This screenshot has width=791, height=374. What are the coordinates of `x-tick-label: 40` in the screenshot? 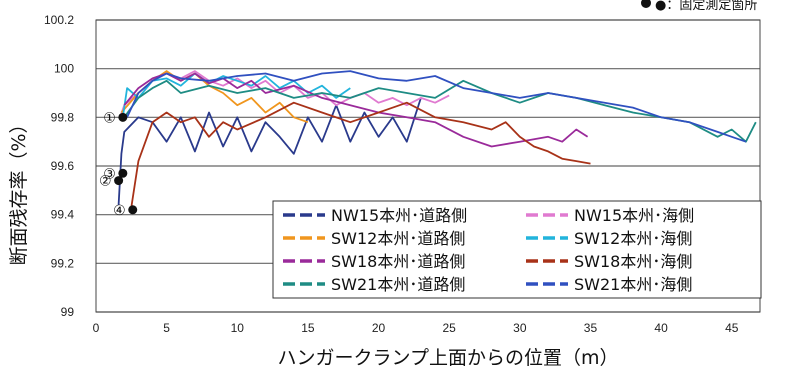 It's located at (661, 328).